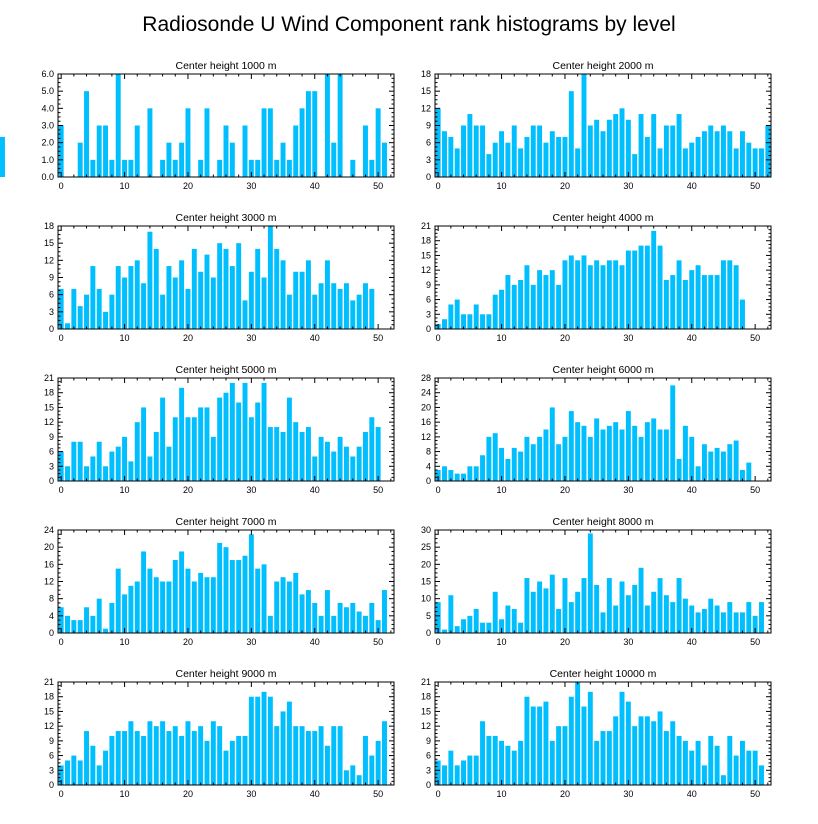 The height and width of the screenshot is (824, 818). Describe the element at coordinates (49, 226) in the screenshot. I see `y-tick-label: 18` at that location.